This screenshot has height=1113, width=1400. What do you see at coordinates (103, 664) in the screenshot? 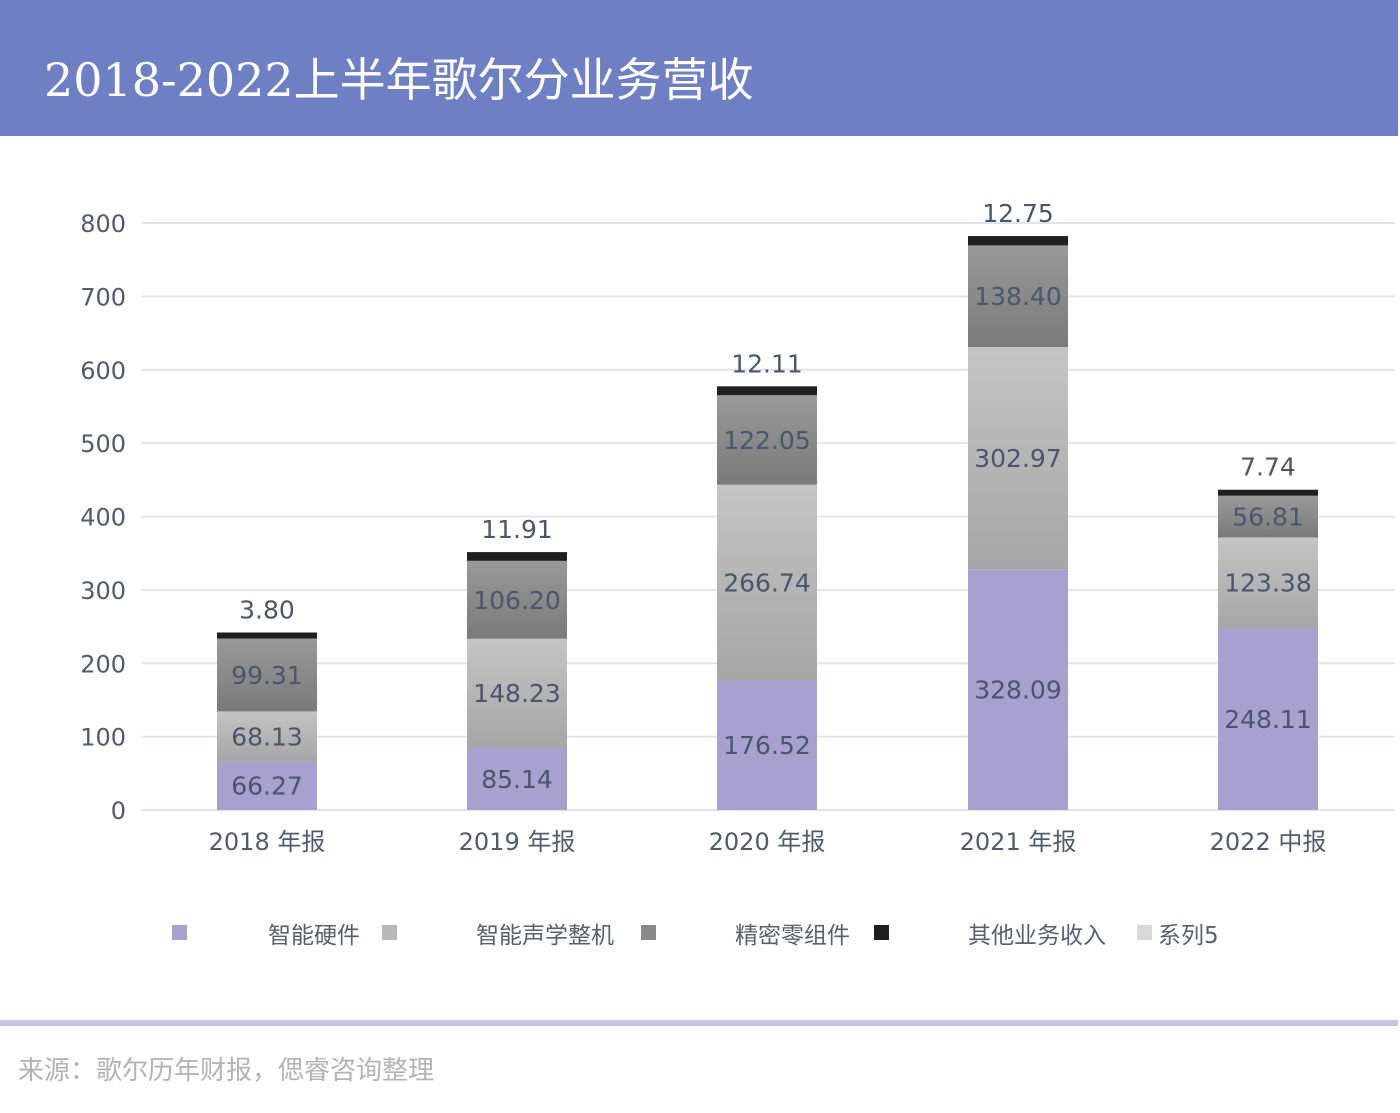
I see `y-tick-label: 200` at bounding box center [103, 664].